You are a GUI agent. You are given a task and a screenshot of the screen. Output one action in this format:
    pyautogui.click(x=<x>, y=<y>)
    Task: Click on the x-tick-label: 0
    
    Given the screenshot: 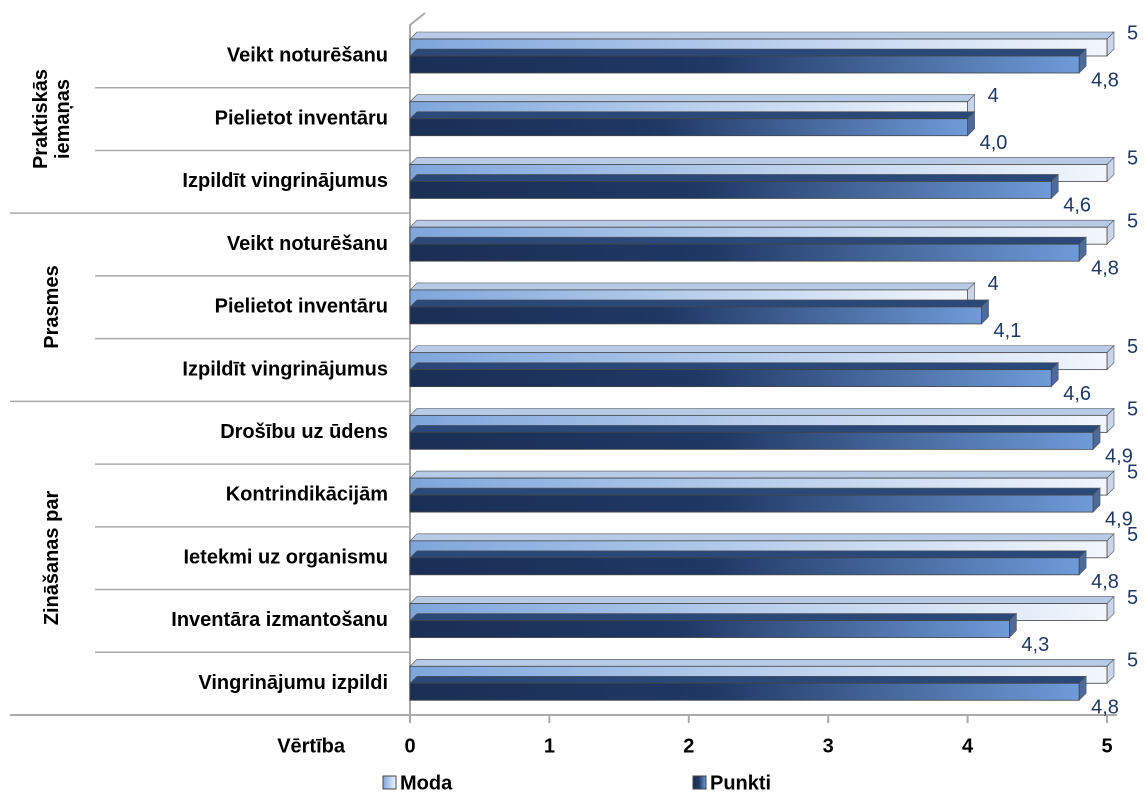 What is the action you would take?
    pyautogui.click(x=409, y=746)
    